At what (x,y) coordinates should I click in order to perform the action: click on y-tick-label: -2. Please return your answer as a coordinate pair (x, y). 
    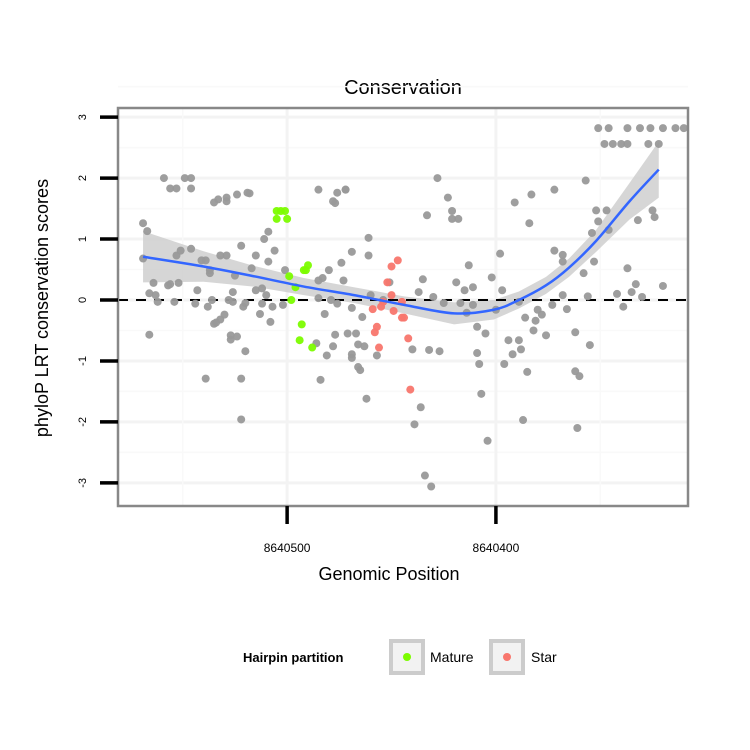
    Looking at the image, I should click on (83, 422).